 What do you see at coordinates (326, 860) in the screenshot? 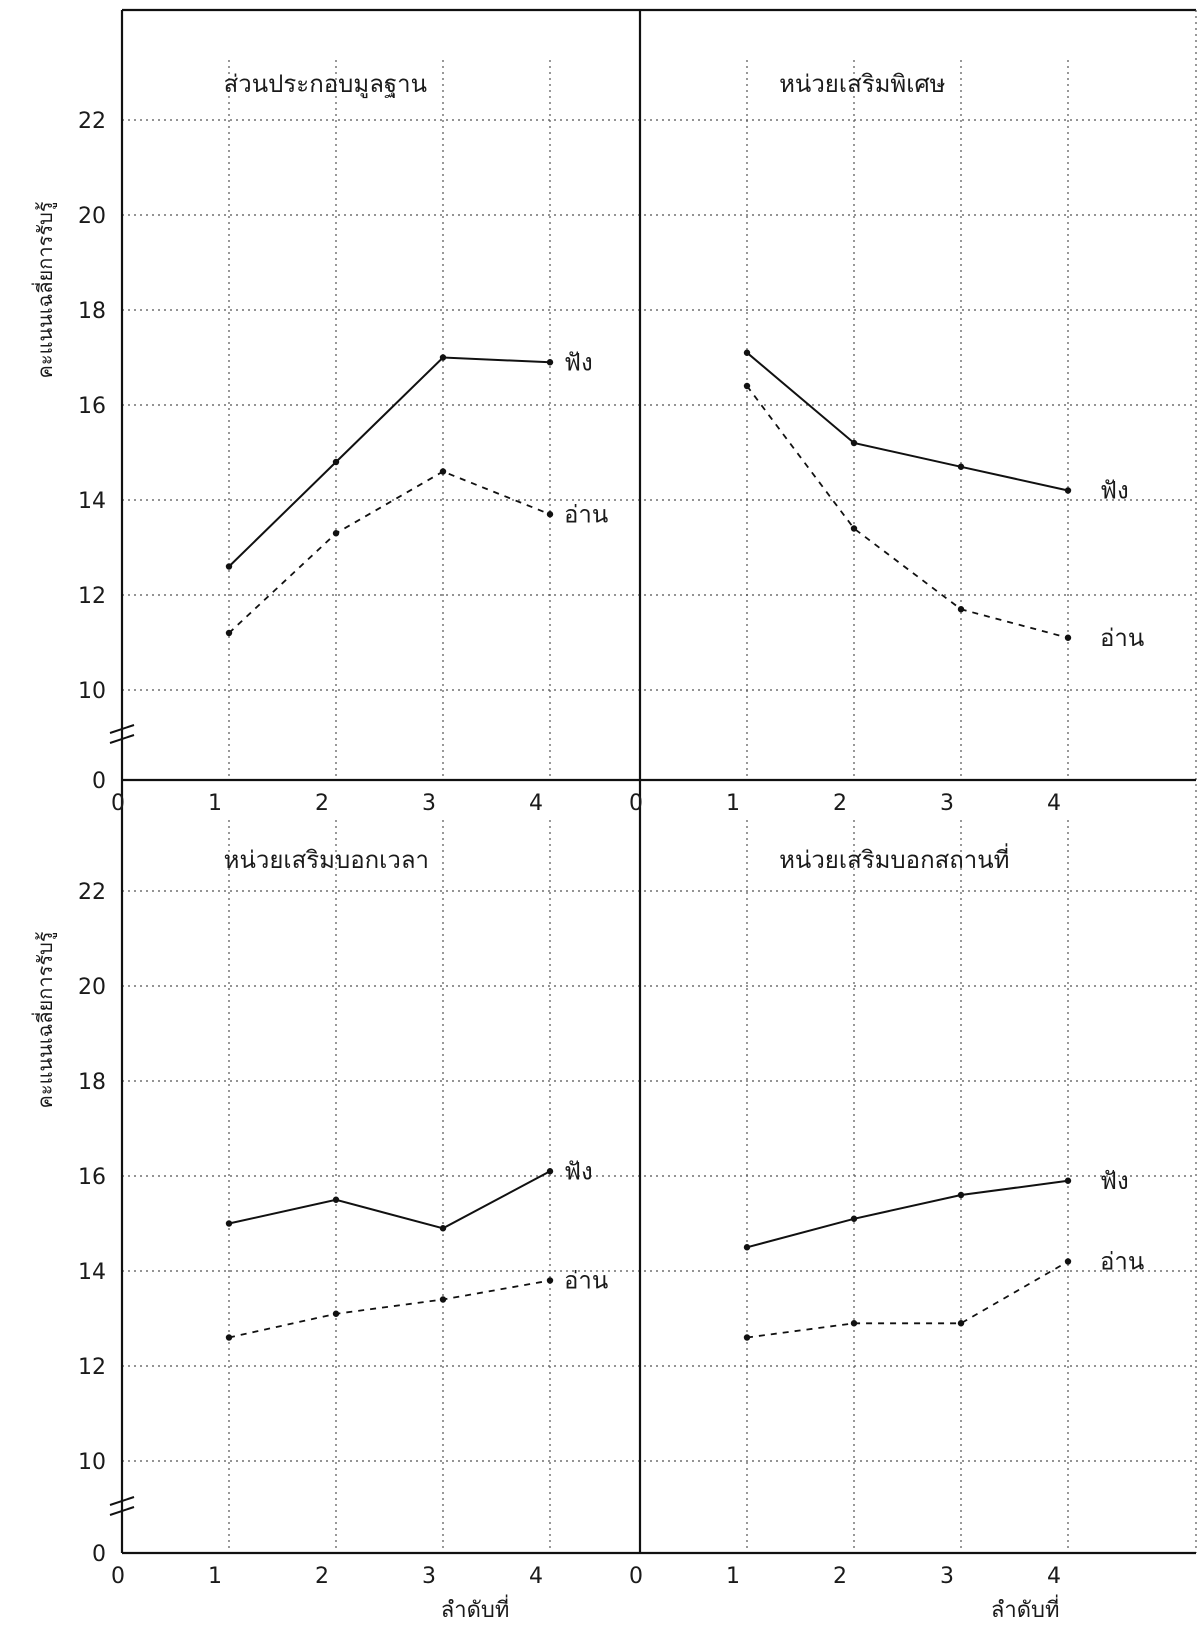
I see `panel-title: หน่วยเสริมบอกเวลา` at bounding box center [326, 860].